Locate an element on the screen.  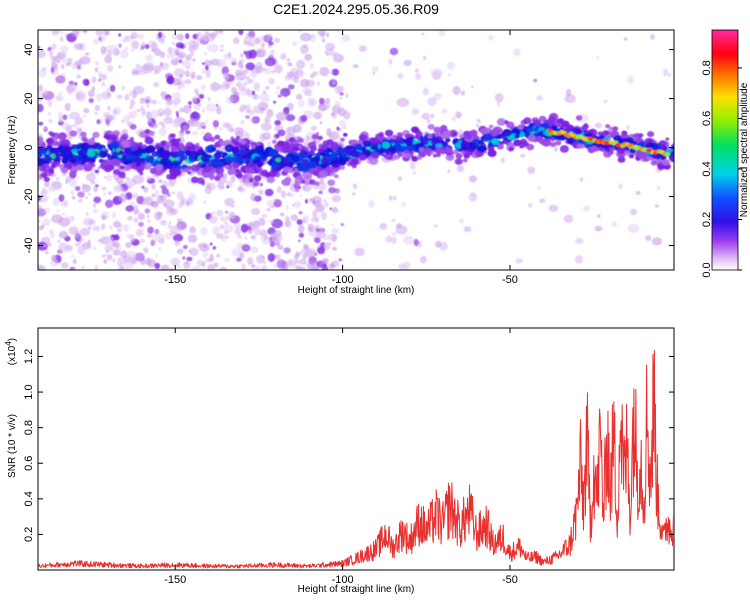
snr-x-tick-label: -50 is located at coordinates (510, 580).